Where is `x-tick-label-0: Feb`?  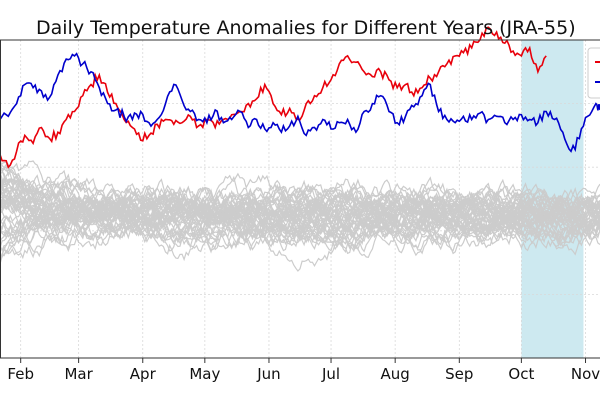
x-tick-label-0: Feb is located at coordinates (20, 374).